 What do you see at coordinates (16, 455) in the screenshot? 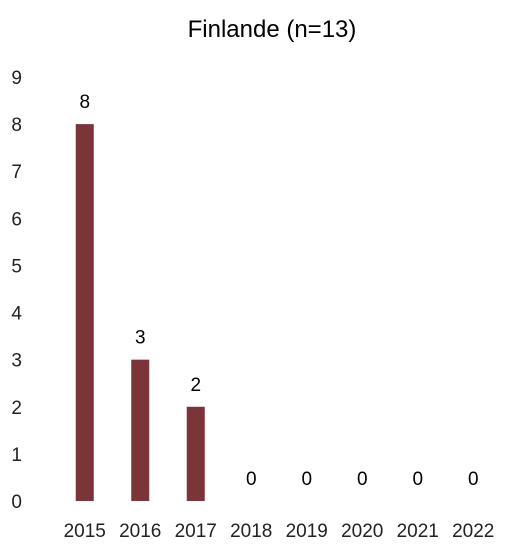
I see `y-tick-label: 1` at bounding box center [16, 455].